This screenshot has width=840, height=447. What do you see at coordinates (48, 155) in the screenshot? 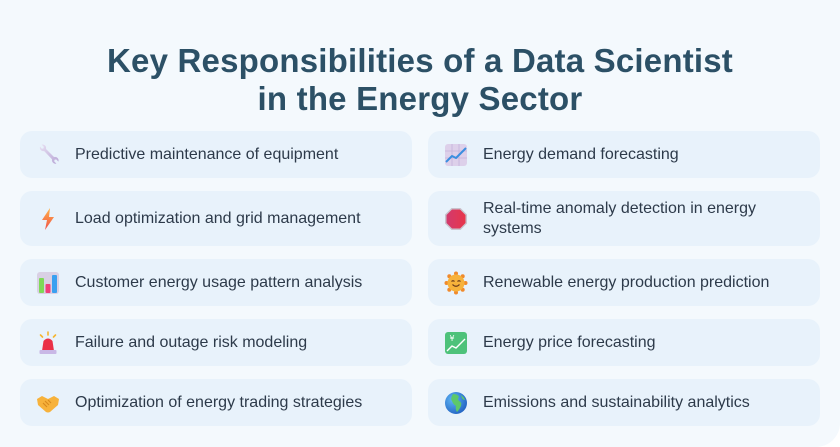
I see `wrench-icon` at bounding box center [48, 155].